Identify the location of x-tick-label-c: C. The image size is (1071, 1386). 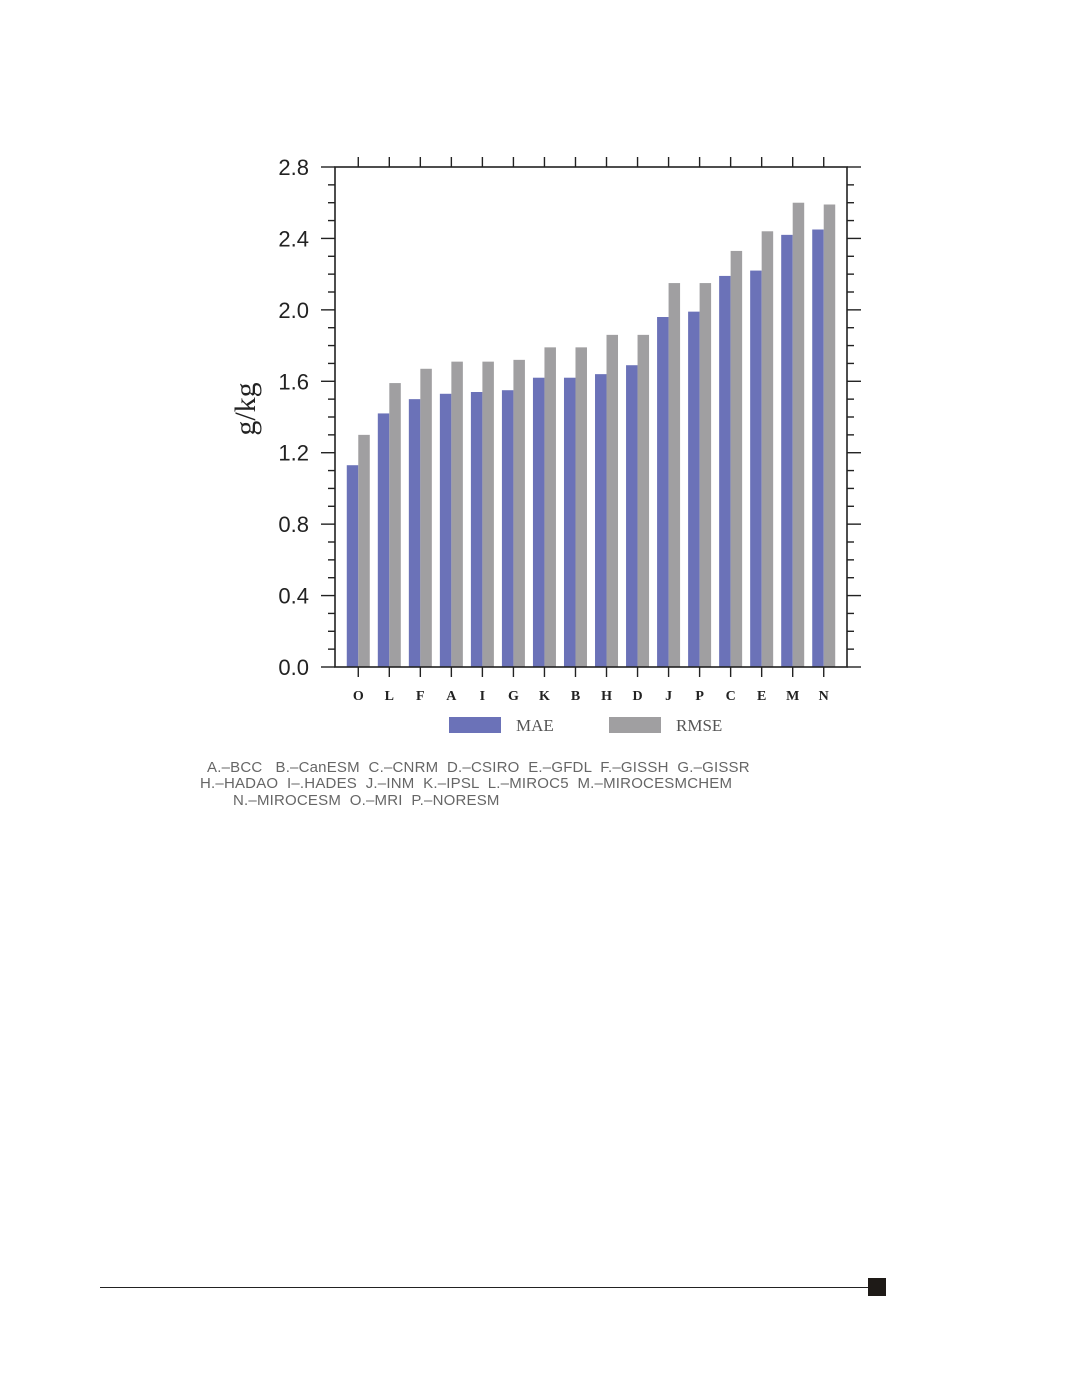
(731, 696).